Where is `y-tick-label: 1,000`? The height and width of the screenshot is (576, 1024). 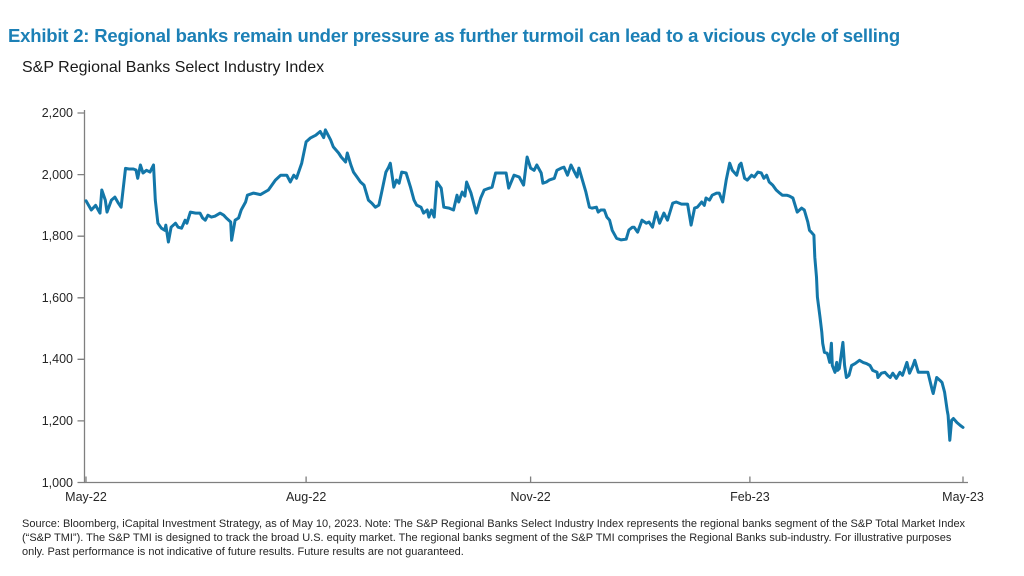 y-tick-label: 1,000 is located at coordinates (57, 482).